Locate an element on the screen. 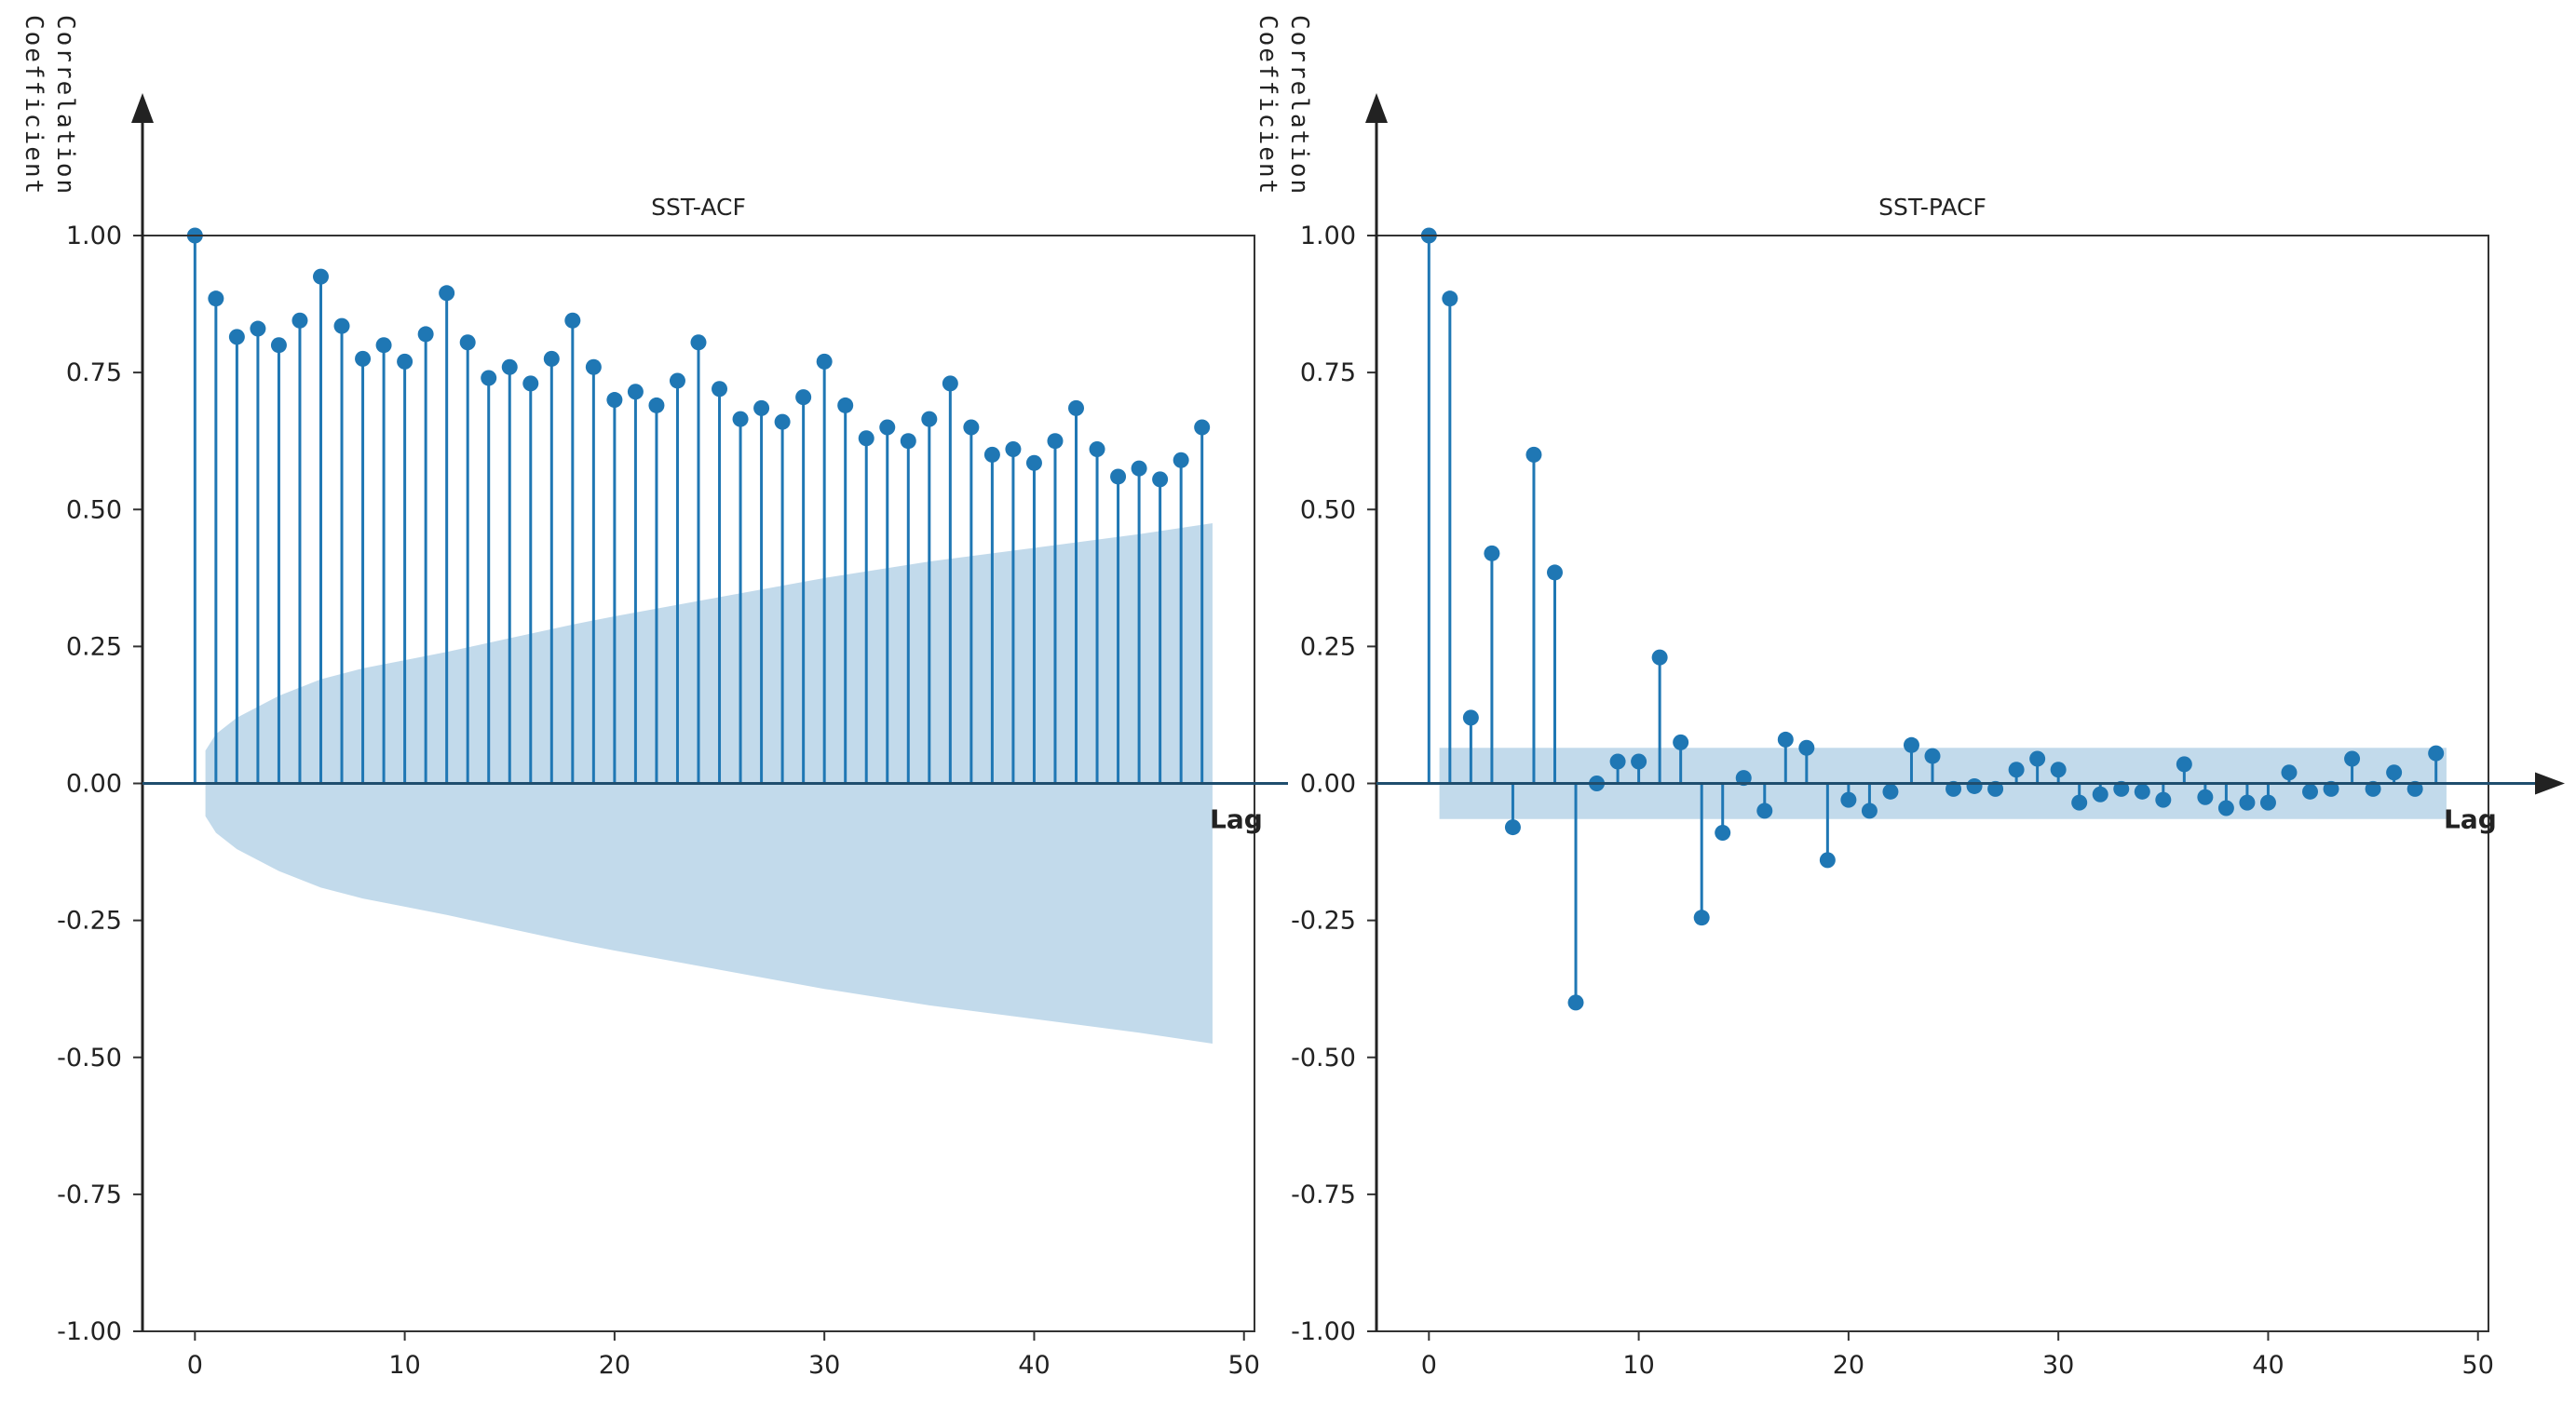 The height and width of the screenshot is (1403, 2576). acf-x-axis-label: Lag is located at coordinates (1236, 820).